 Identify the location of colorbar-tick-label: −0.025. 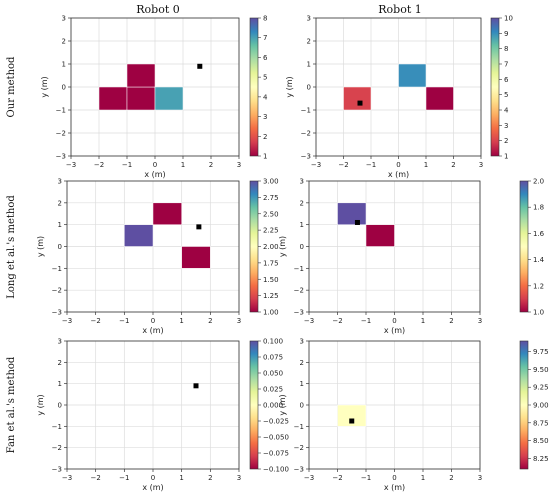
(276, 422).